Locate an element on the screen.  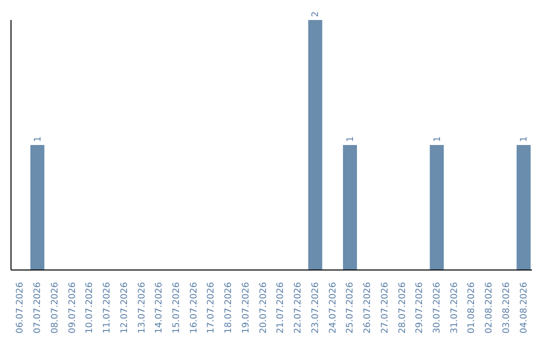
x-tick-label: 24.07.2026 is located at coordinates (333, 308).